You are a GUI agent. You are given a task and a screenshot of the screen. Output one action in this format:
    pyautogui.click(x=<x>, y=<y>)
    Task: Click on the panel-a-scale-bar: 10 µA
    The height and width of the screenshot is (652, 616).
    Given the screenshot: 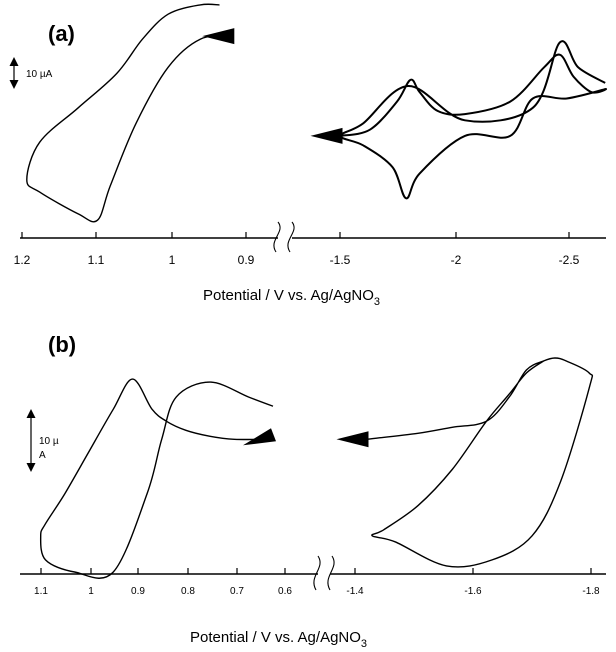 What is the action you would take?
    pyautogui.click(x=31, y=73)
    